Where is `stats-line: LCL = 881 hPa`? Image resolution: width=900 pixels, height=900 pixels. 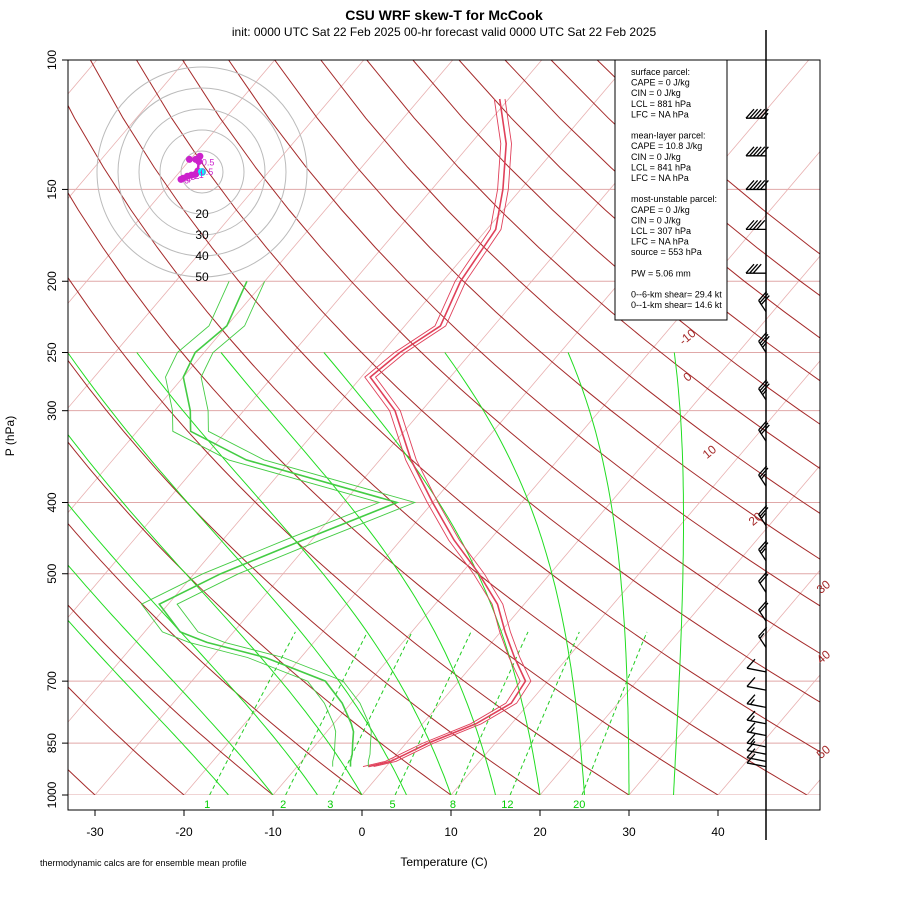 stats-line: LCL = 881 hPa is located at coordinates (661, 104).